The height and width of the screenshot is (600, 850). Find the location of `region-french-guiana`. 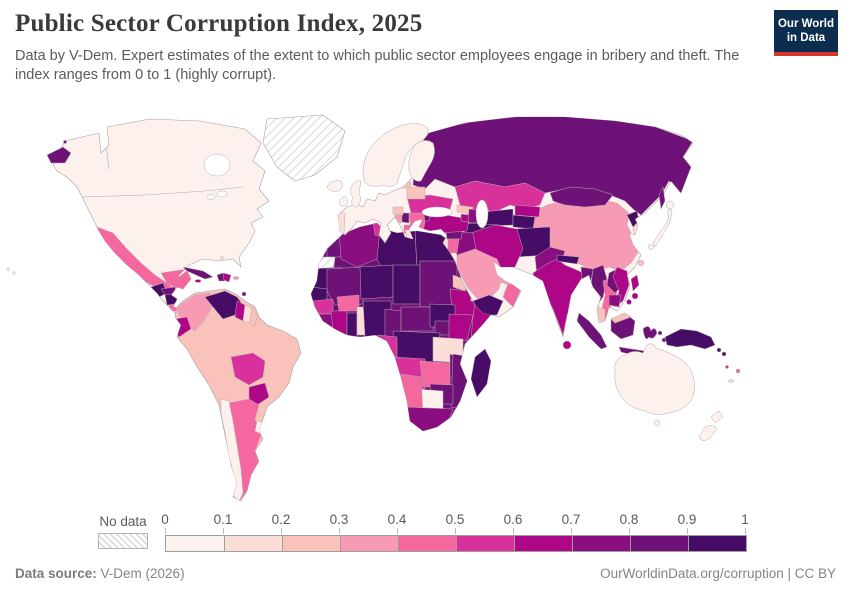

region-french-guiana is located at coordinates (254, 317).